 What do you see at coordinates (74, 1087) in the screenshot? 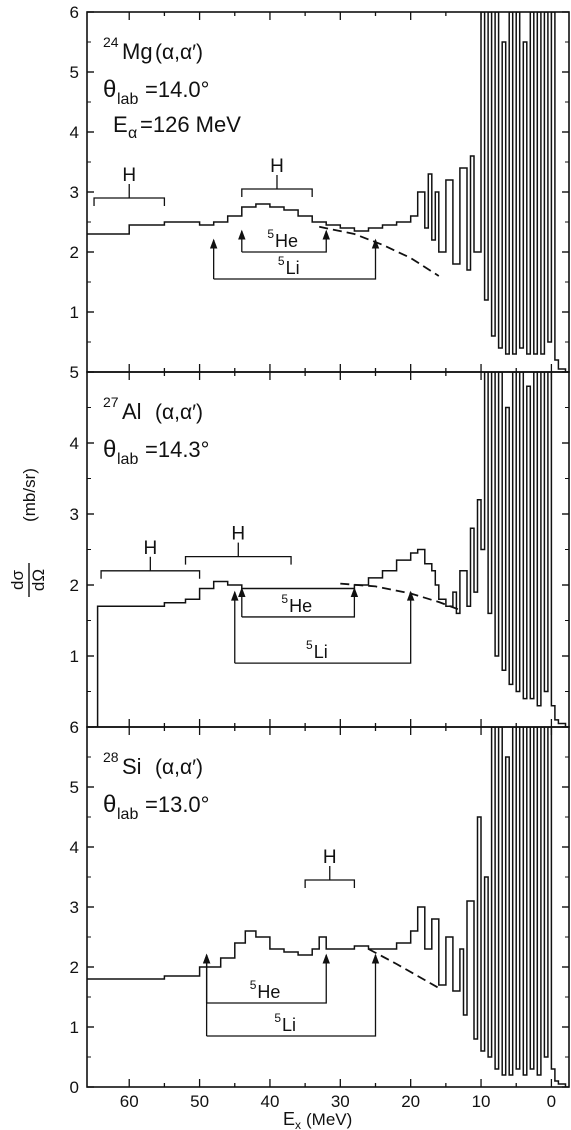
I see `y-tick-label: 0` at bounding box center [74, 1087].